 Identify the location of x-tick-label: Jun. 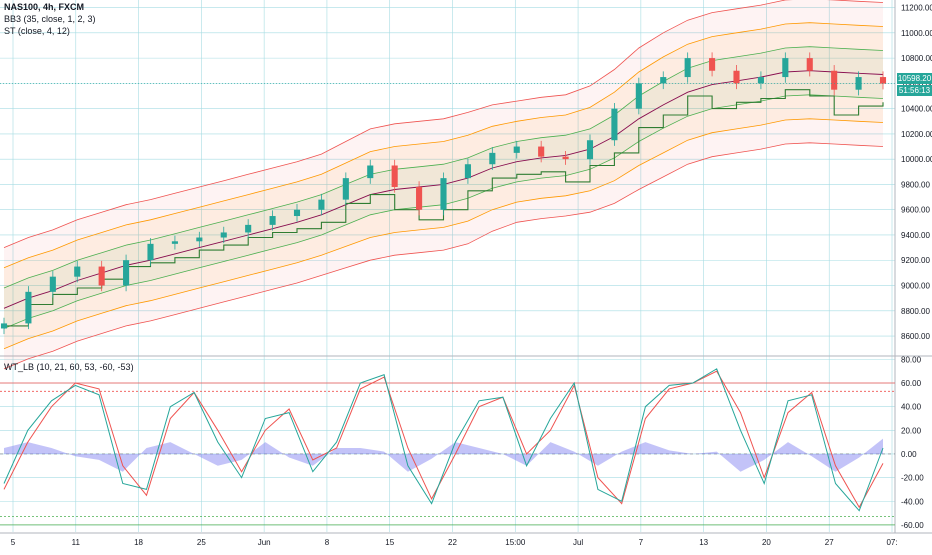
(264, 542).